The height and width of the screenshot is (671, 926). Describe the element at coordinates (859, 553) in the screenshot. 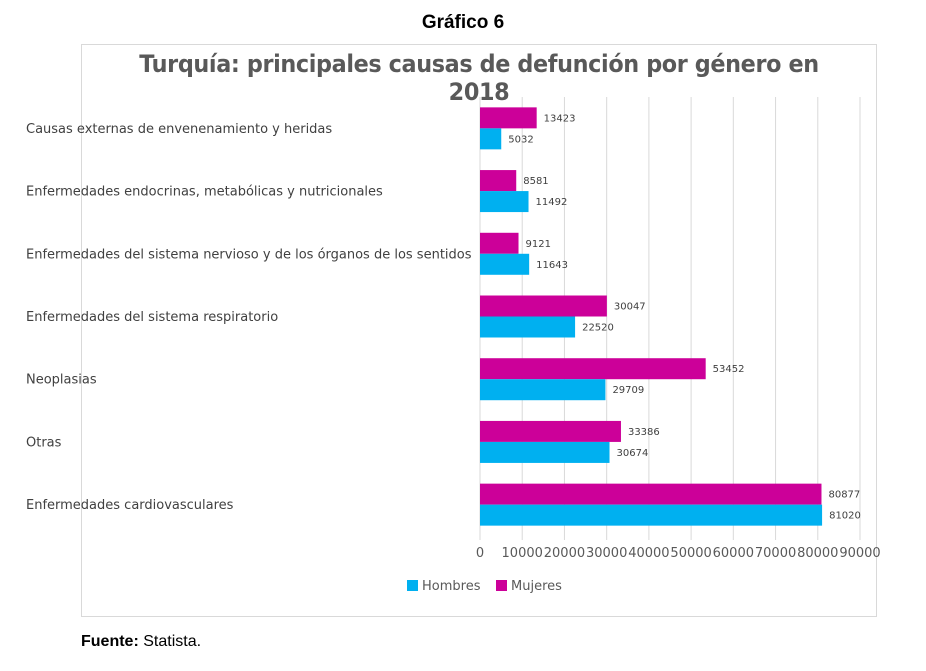

I see `x-tick-label: 90000` at that location.